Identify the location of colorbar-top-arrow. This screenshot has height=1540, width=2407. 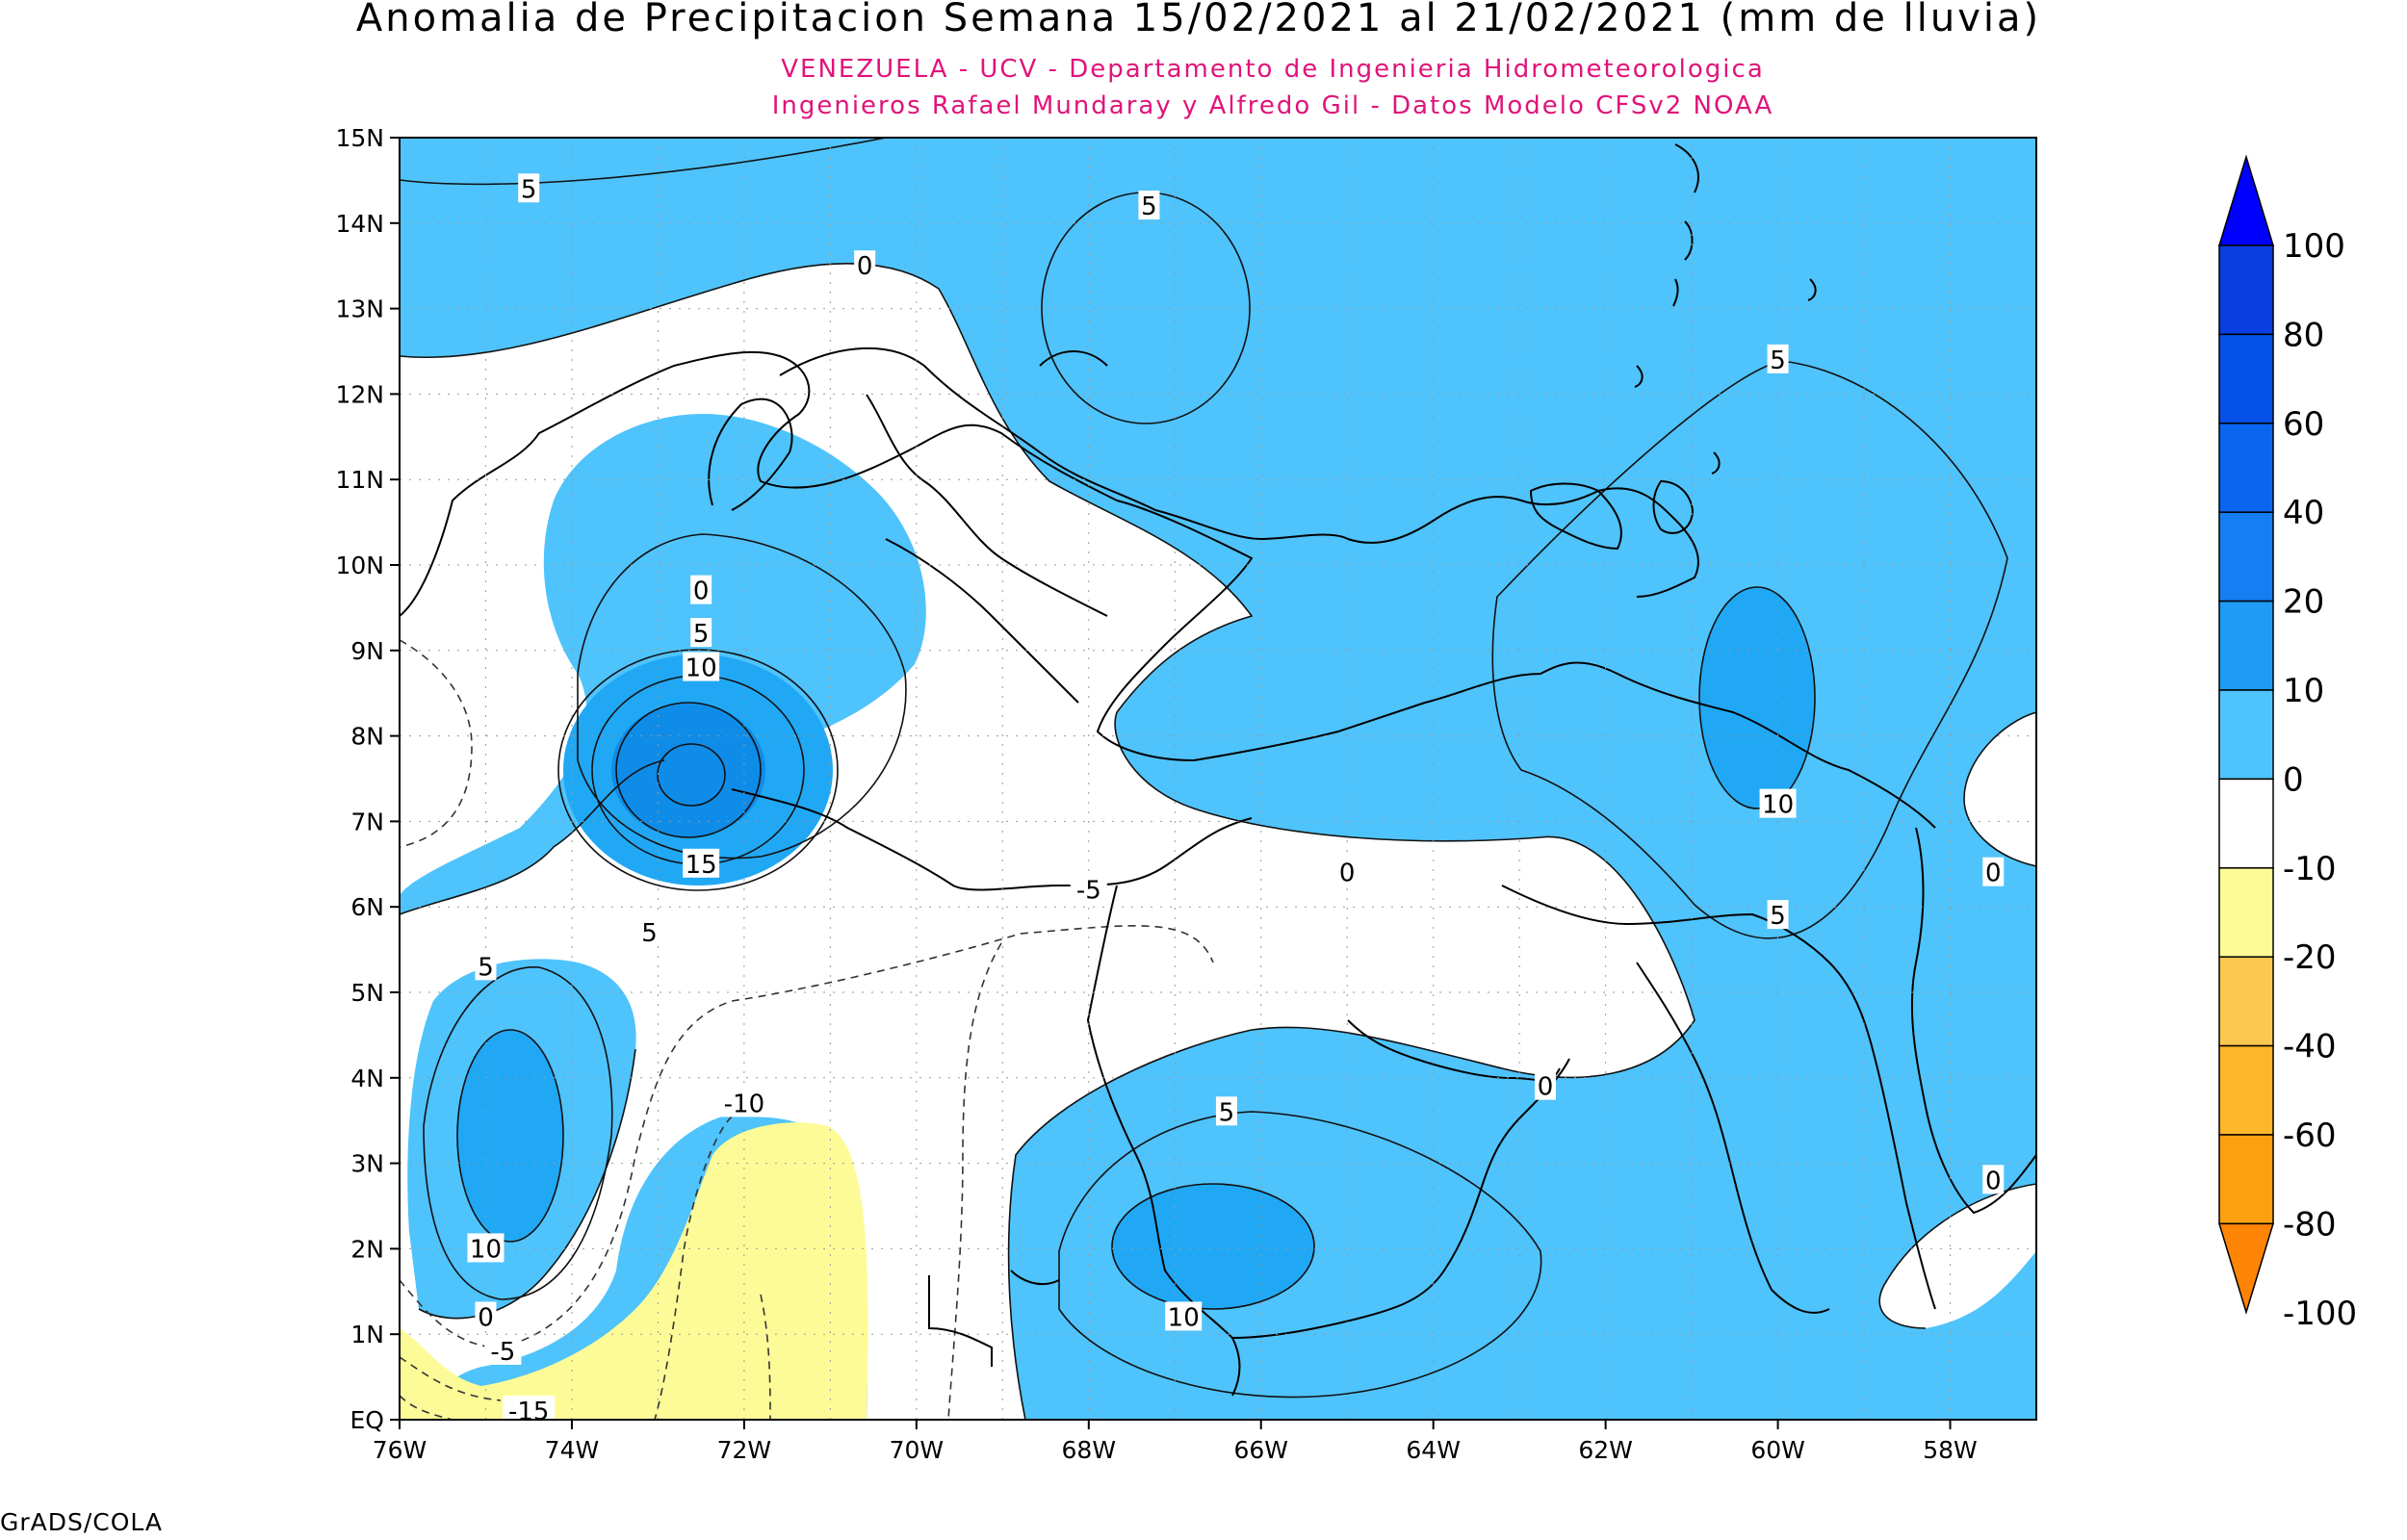
(2246, 200).